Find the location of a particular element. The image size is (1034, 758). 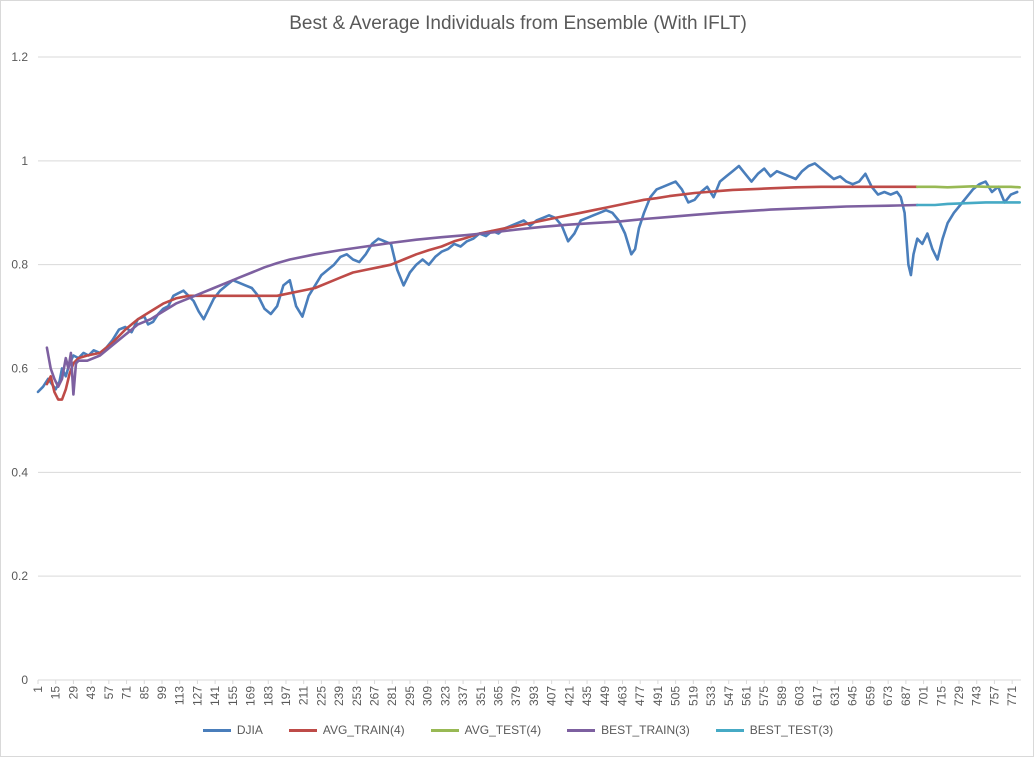

x-tick-label: 267 is located at coordinates (375, 696).